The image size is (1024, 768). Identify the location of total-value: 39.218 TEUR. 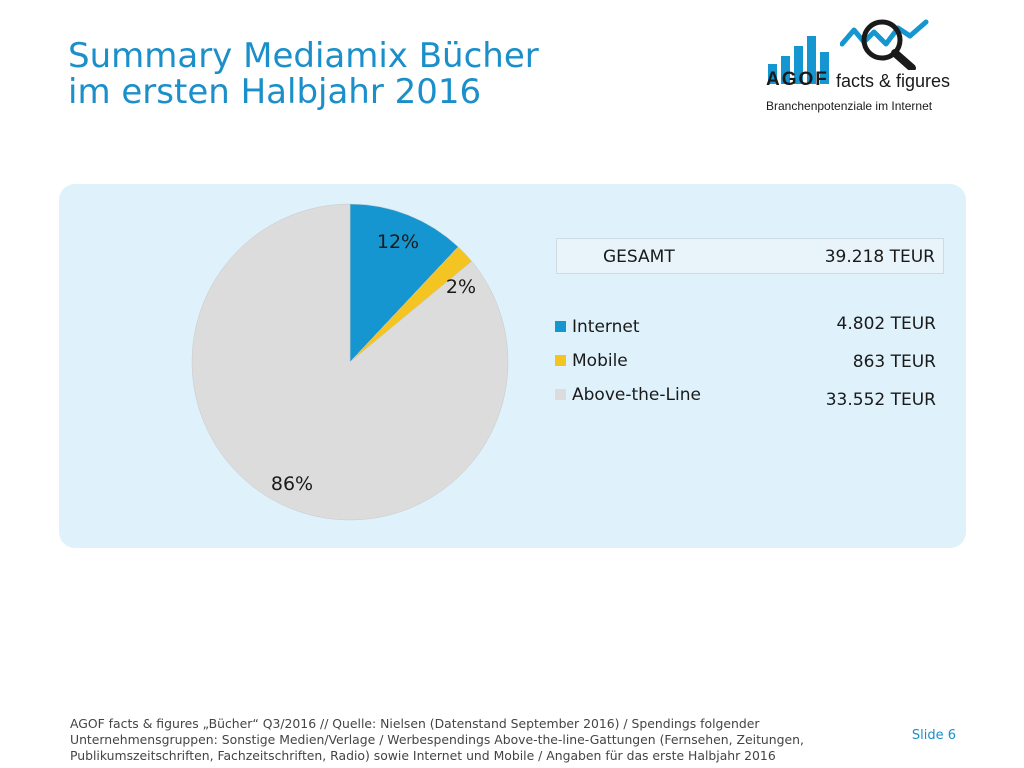
(879, 257).